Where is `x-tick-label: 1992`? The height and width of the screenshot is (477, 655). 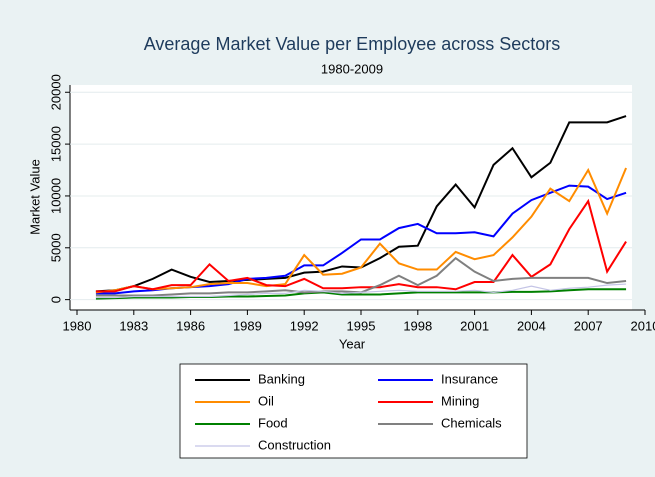
x-tick-label: 1992 is located at coordinates (304, 325).